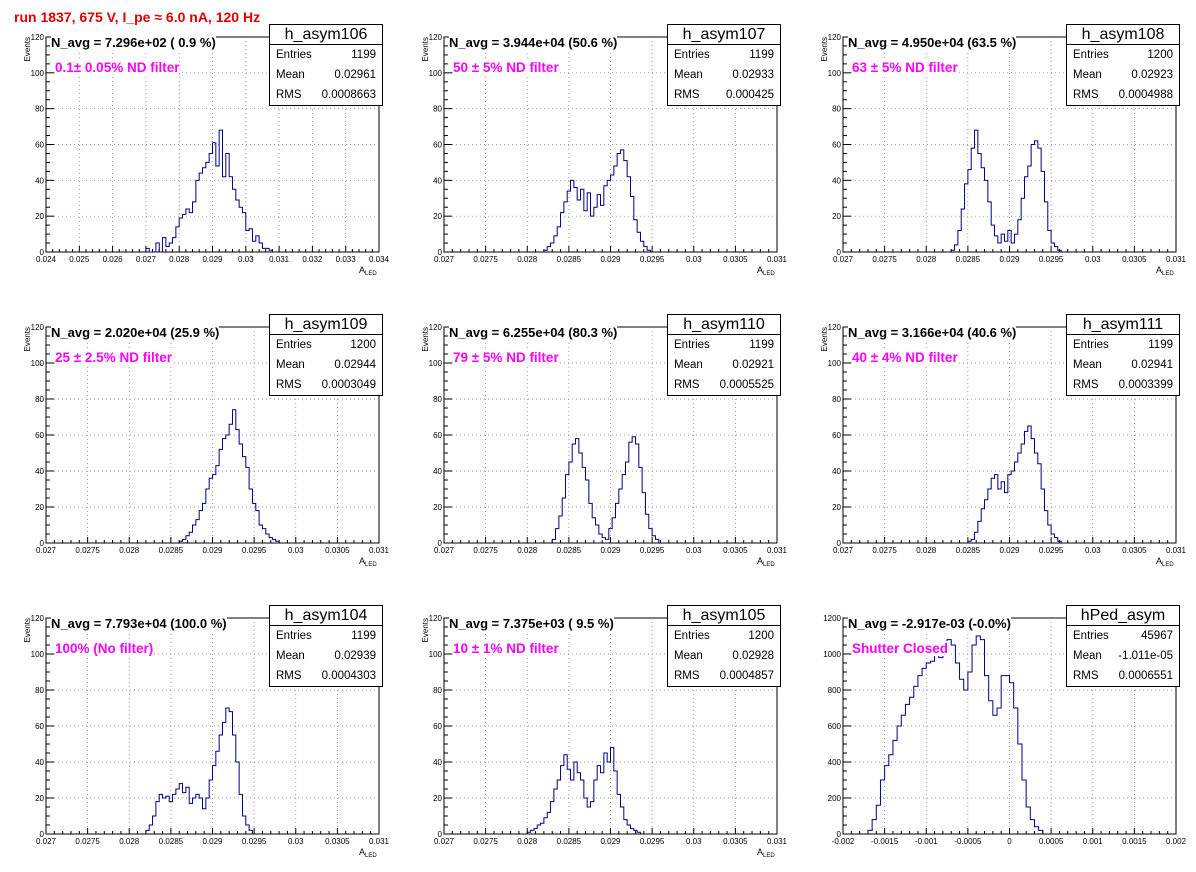 The width and height of the screenshot is (1196, 872). What do you see at coordinates (531, 623) in the screenshot?
I see `n-avg-label: N_avg = 7.375e+03 ( 9.5 %)` at bounding box center [531, 623].